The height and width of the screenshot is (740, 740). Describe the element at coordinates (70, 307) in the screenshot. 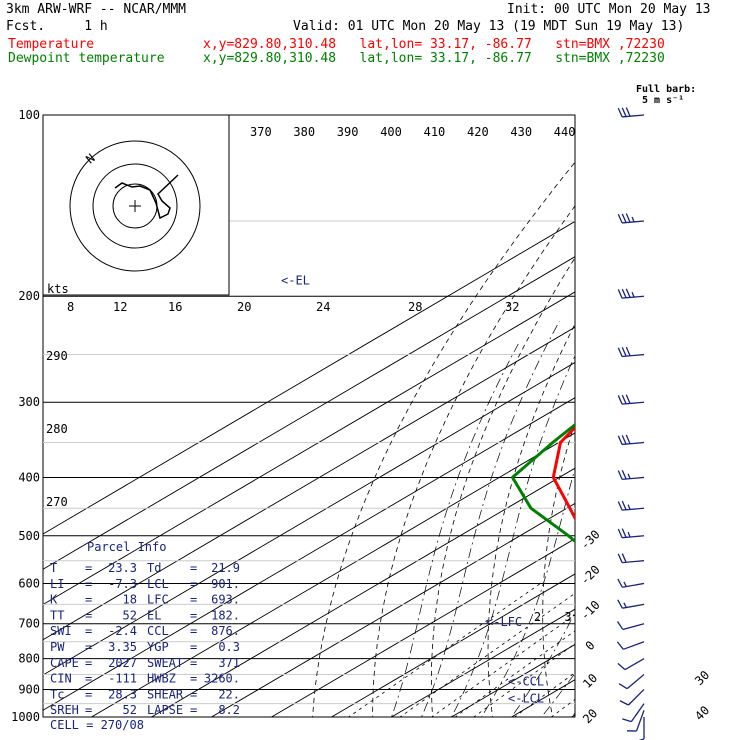

I see `hodograph-speed-label: 8` at that location.